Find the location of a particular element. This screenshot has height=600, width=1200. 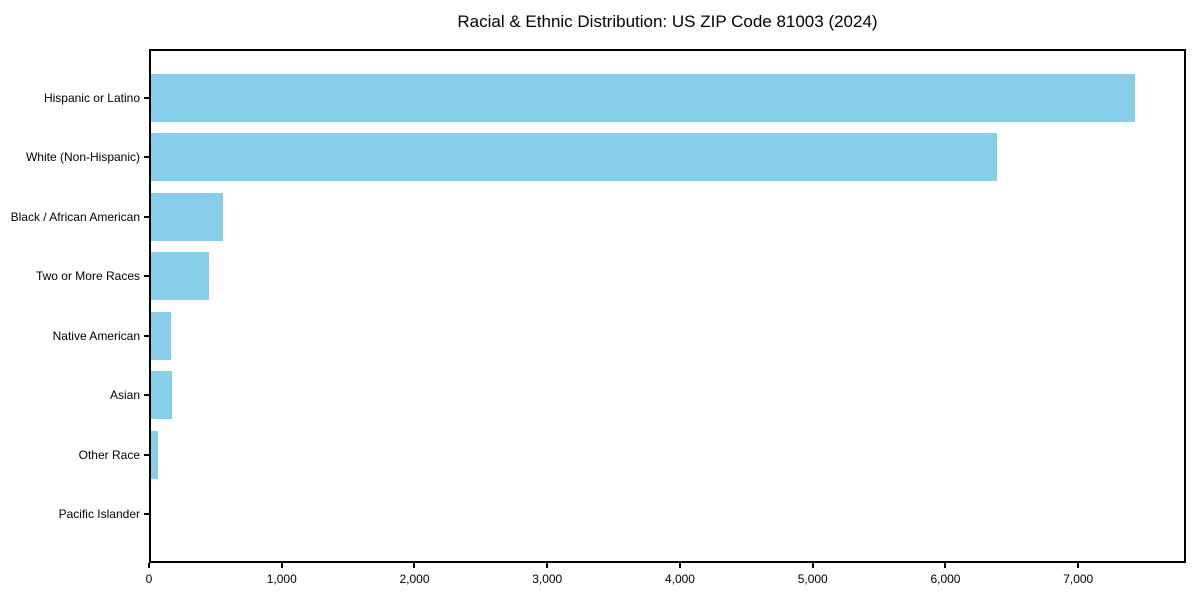

x-tick-label: 1,000 is located at coordinates (281, 579).